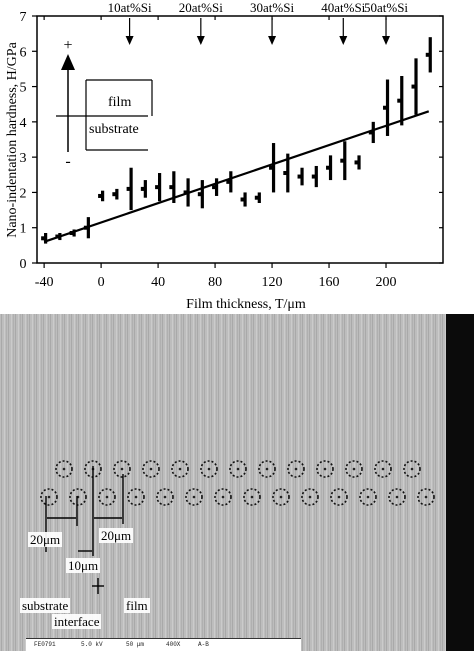 This screenshot has height=651, width=474. What do you see at coordinates (44, 282) in the screenshot?
I see `x-tick-label: -40` at bounding box center [44, 282].